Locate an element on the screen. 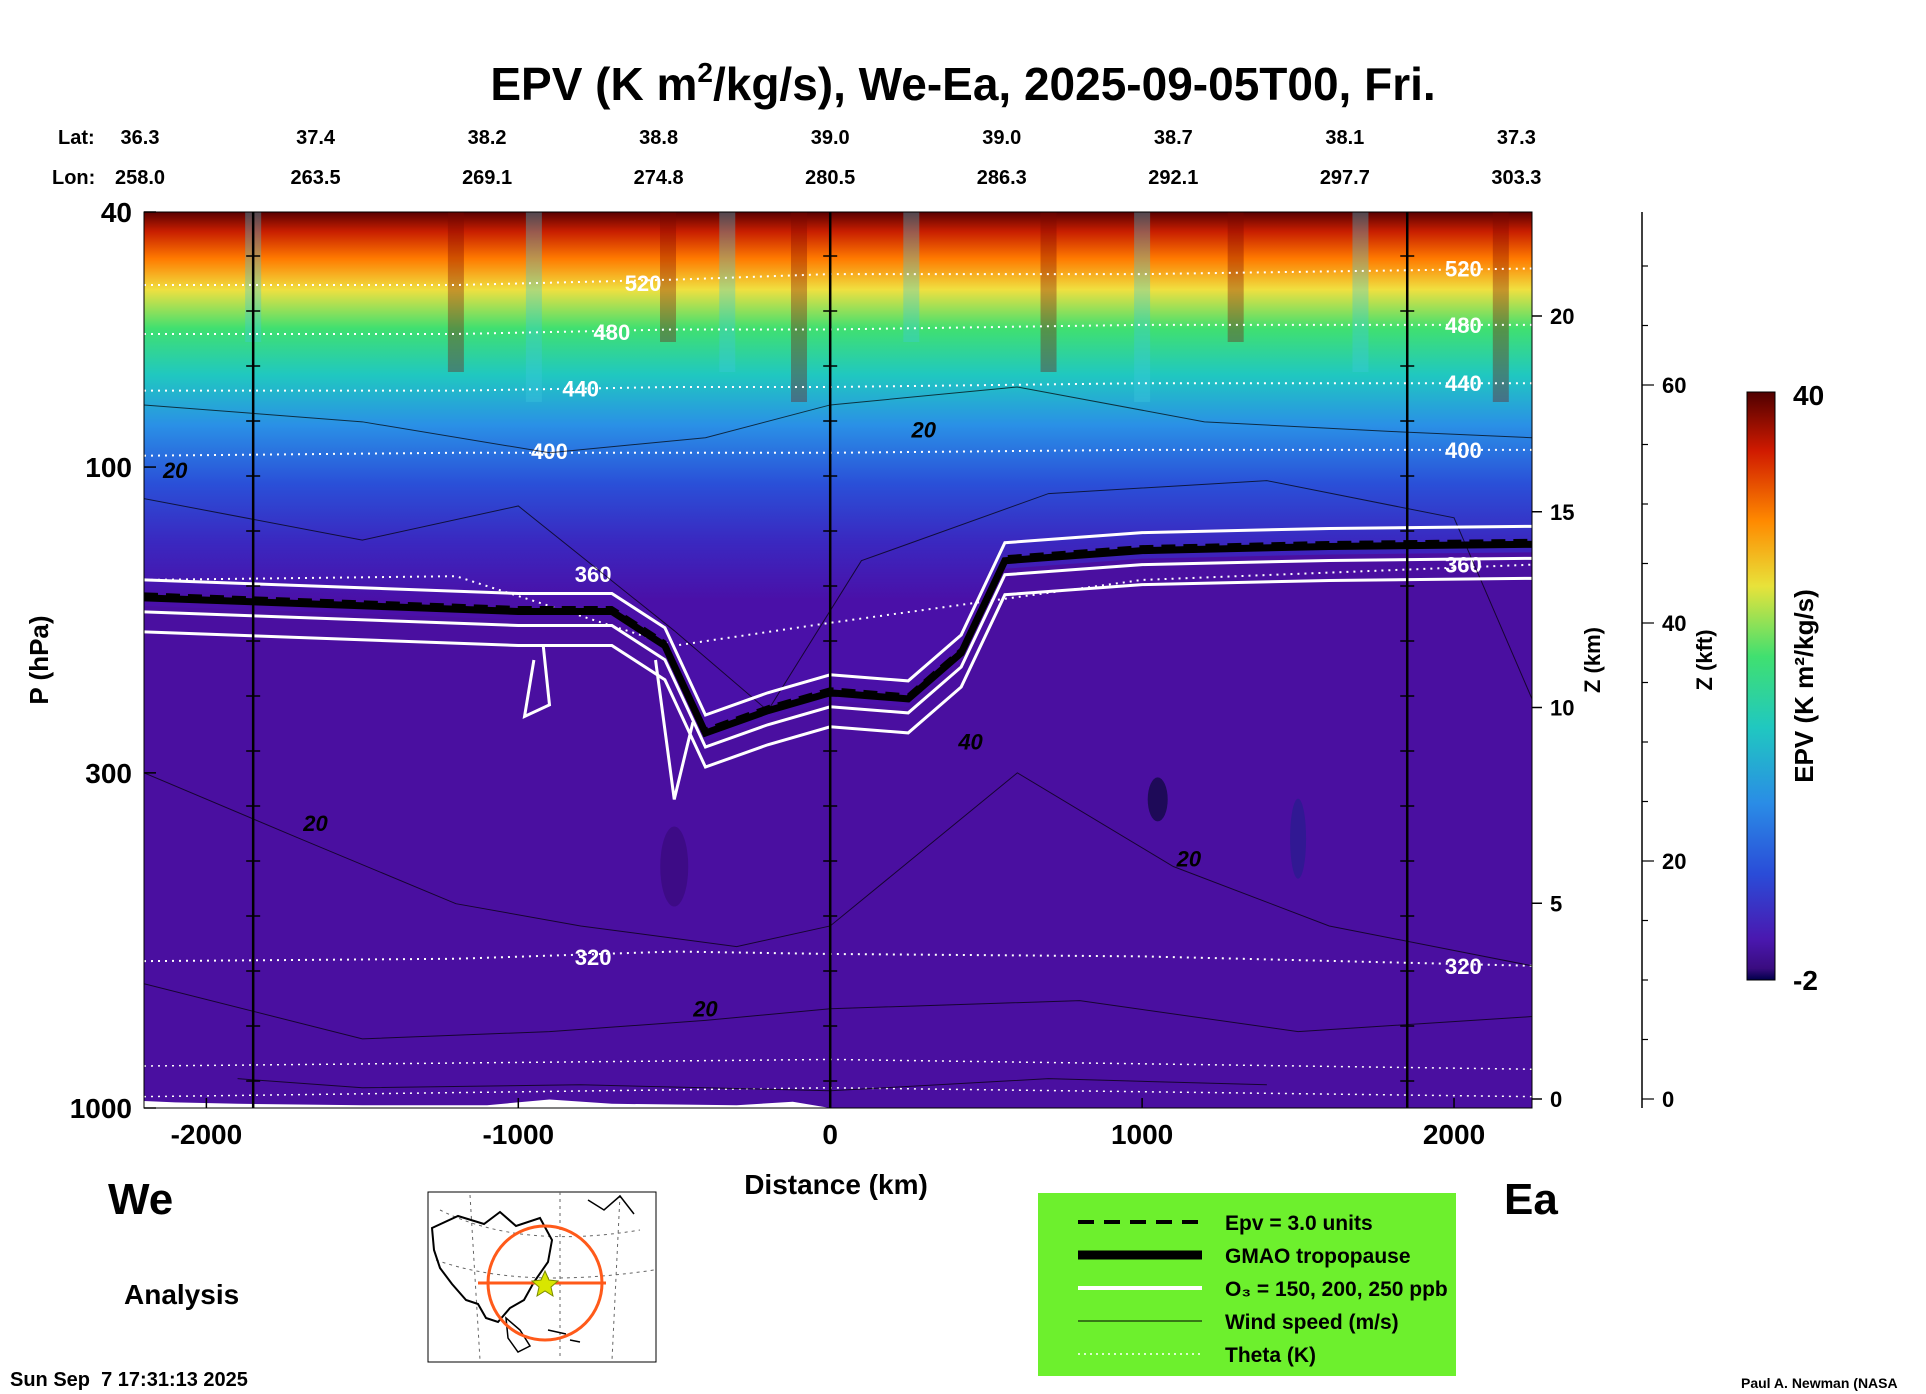  x-tick-label: 0 is located at coordinates (830, 1134).